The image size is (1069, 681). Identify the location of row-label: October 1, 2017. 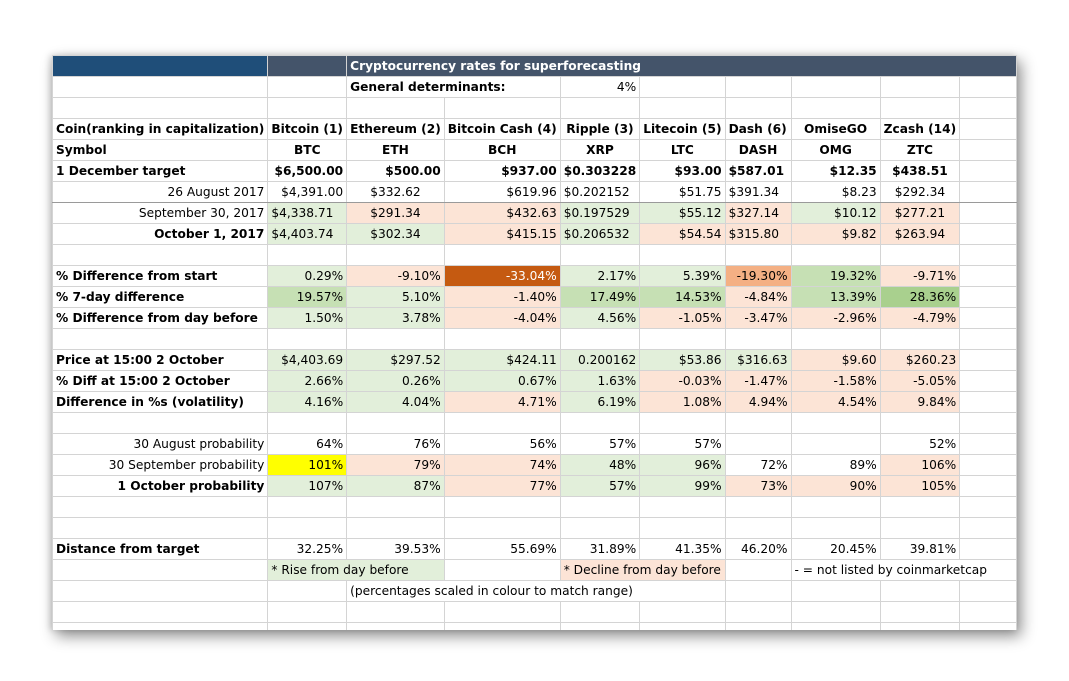
(160, 234).